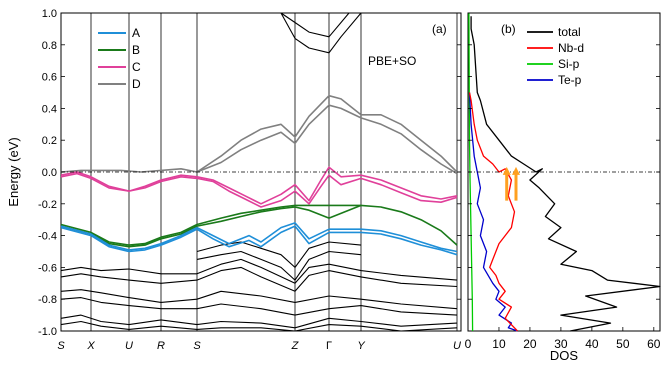 Image resolution: width=665 pixels, height=369 pixels. Describe the element at coordinates (136, 33) in the screenshot. I see `legend-label-a: A` at that location.